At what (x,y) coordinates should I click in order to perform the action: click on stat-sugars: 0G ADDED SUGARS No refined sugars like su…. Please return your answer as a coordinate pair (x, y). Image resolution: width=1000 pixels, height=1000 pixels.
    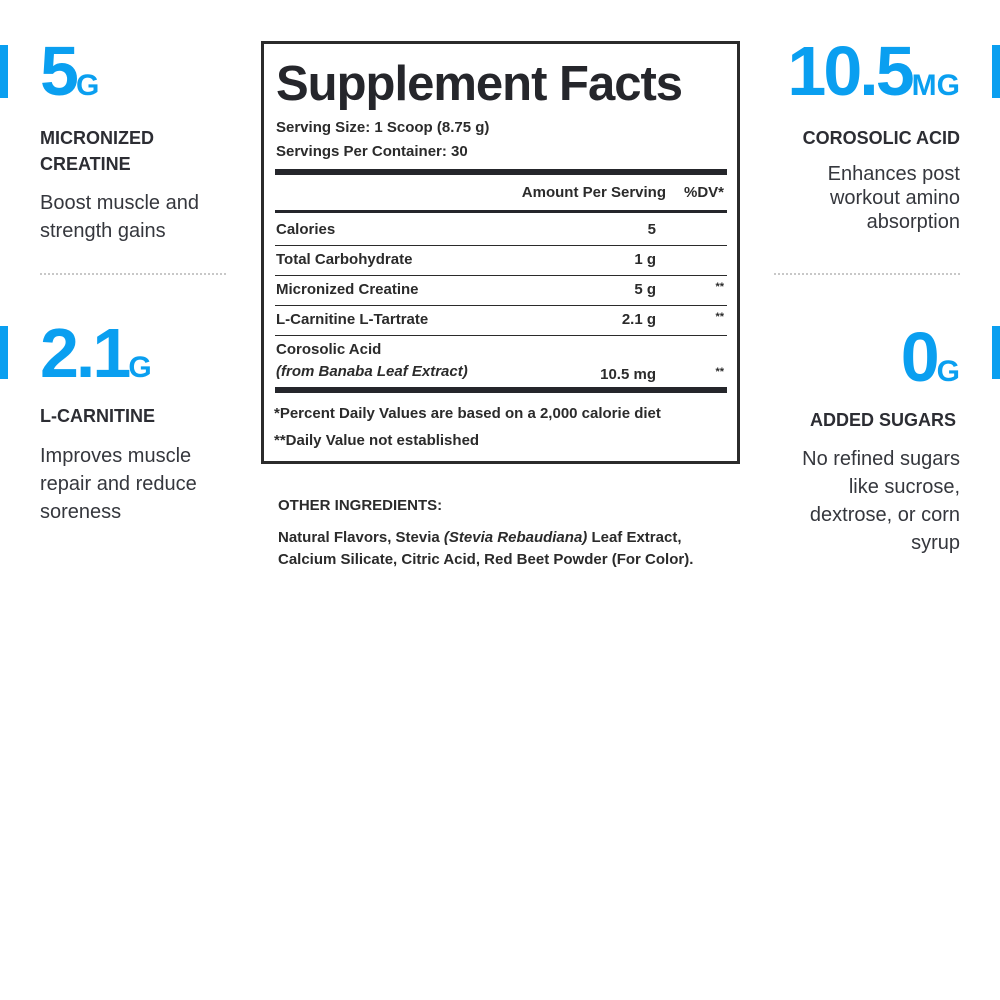
    Looking at the image, I should click on (850, 439).